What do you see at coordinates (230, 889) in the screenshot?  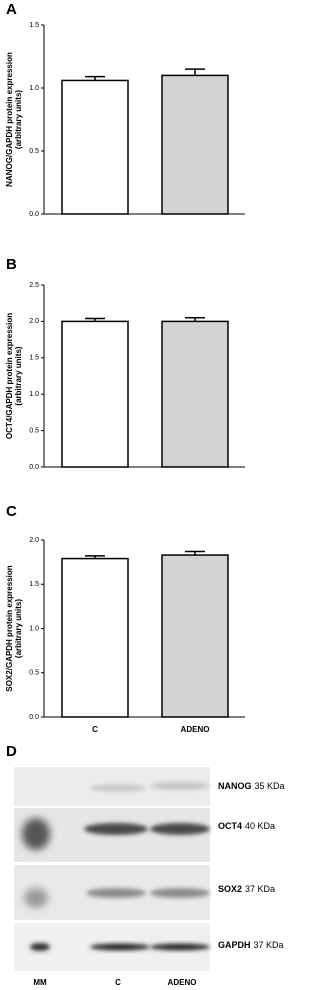 I see `protein-name: SOX2` at bounding box center [230, 889].